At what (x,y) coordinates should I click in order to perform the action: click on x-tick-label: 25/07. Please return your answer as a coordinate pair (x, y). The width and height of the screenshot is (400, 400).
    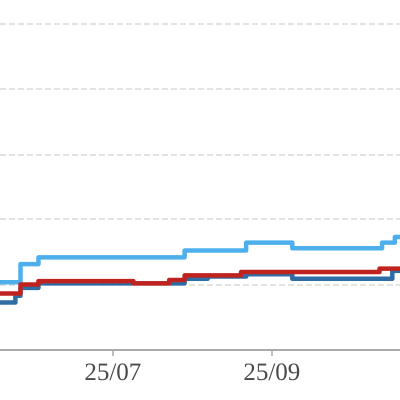
    Looking at the image, I should click on (113, 372).